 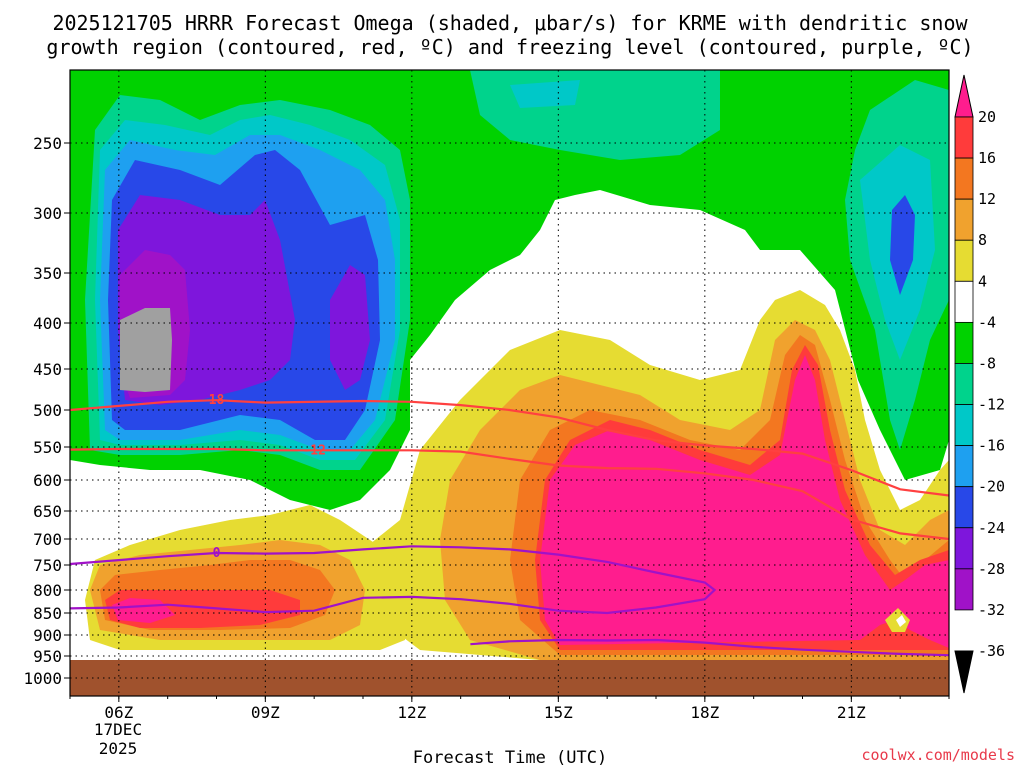 I want to click on x-axis: 06Z 09Z 12Z 15Z 18Z 21Z, so click(x=509, y=709).